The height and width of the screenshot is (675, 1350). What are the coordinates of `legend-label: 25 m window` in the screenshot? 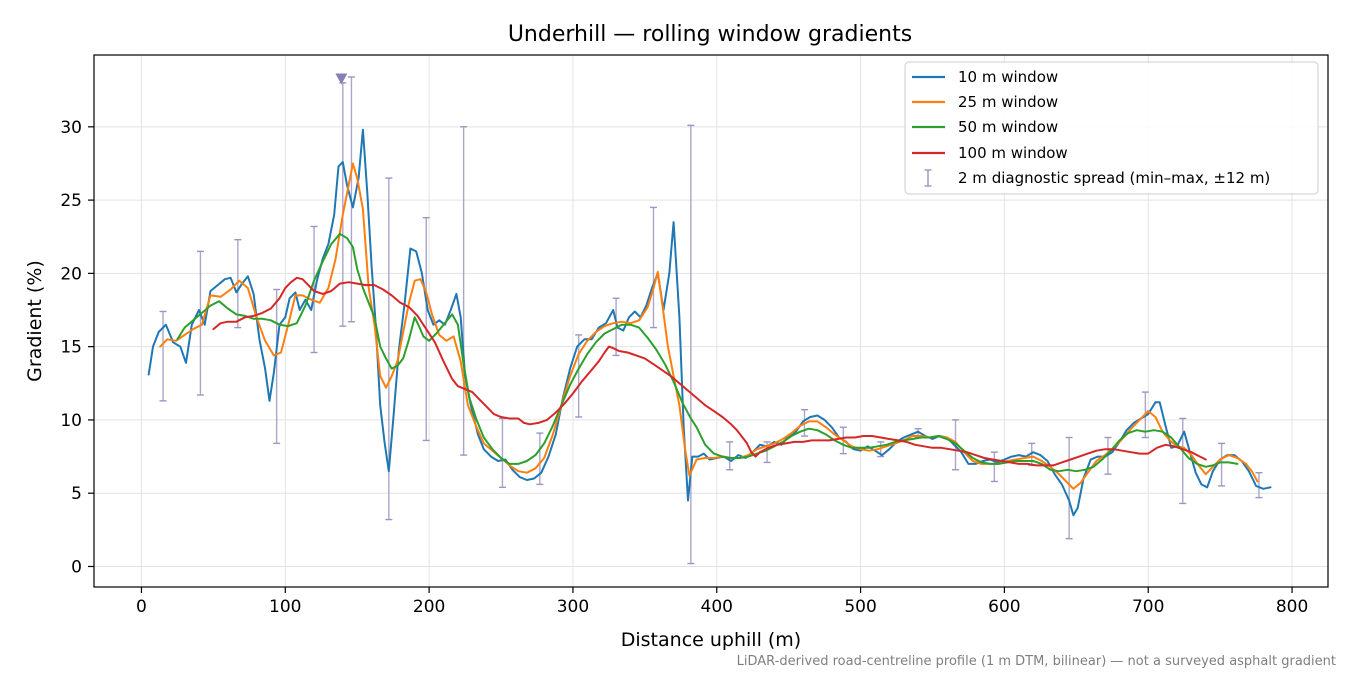 It's located at (1008, 102).